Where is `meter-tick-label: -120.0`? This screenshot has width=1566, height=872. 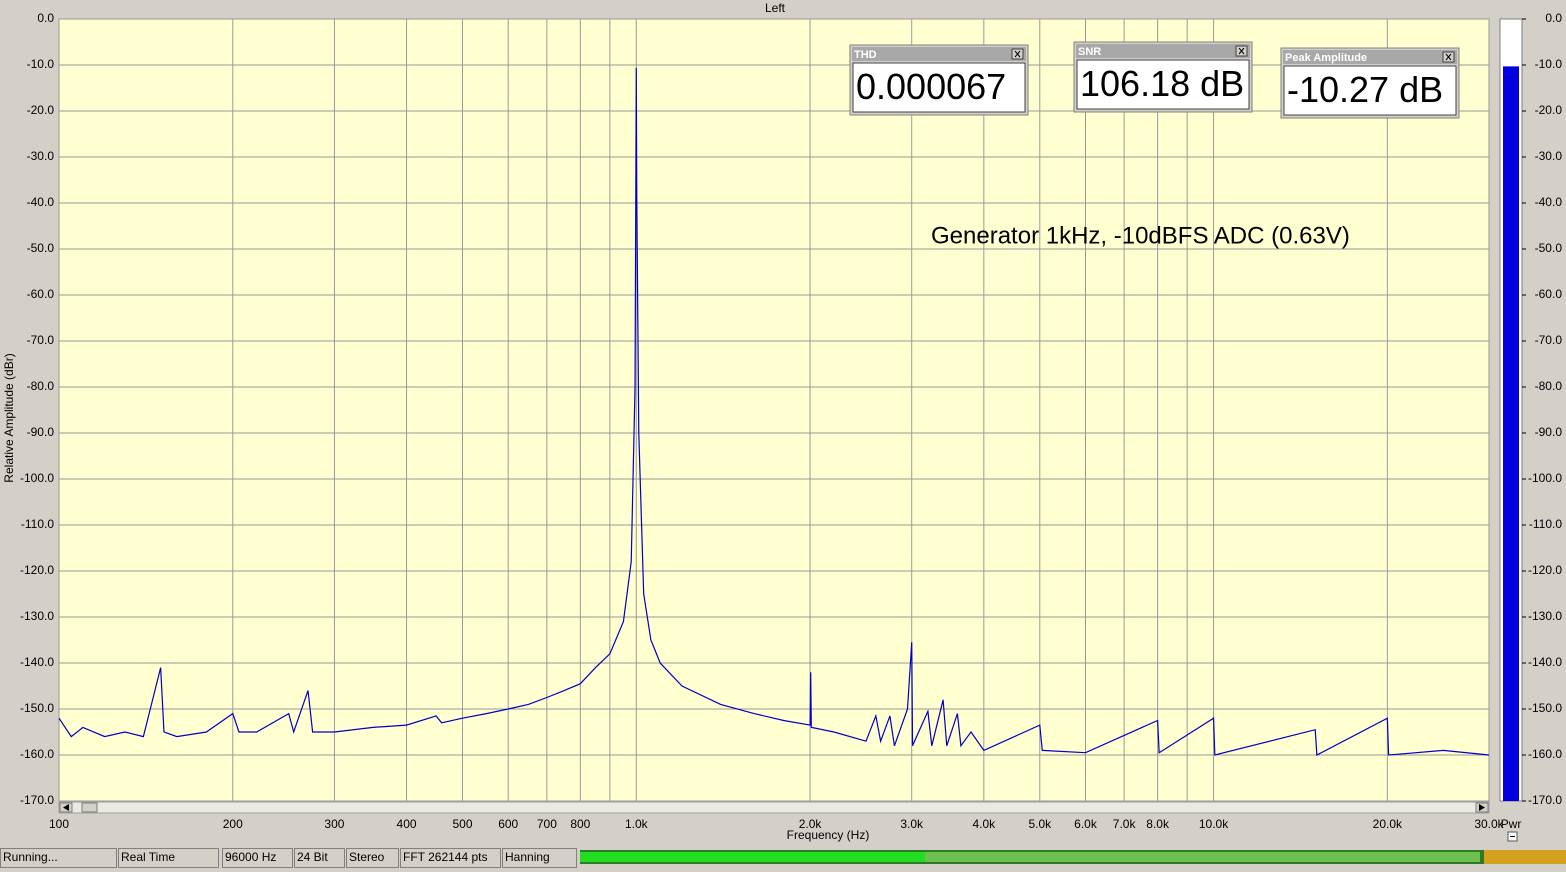
meter-tick-label: -120.0 is located at coordinates (1545, 570).